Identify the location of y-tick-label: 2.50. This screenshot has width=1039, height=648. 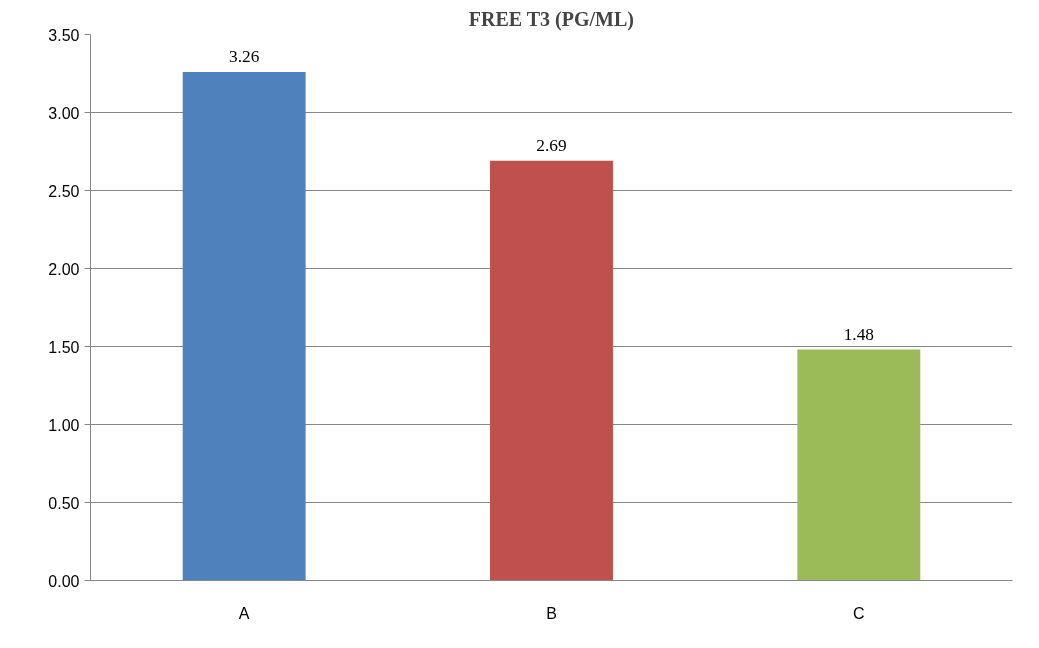
(64, 191).